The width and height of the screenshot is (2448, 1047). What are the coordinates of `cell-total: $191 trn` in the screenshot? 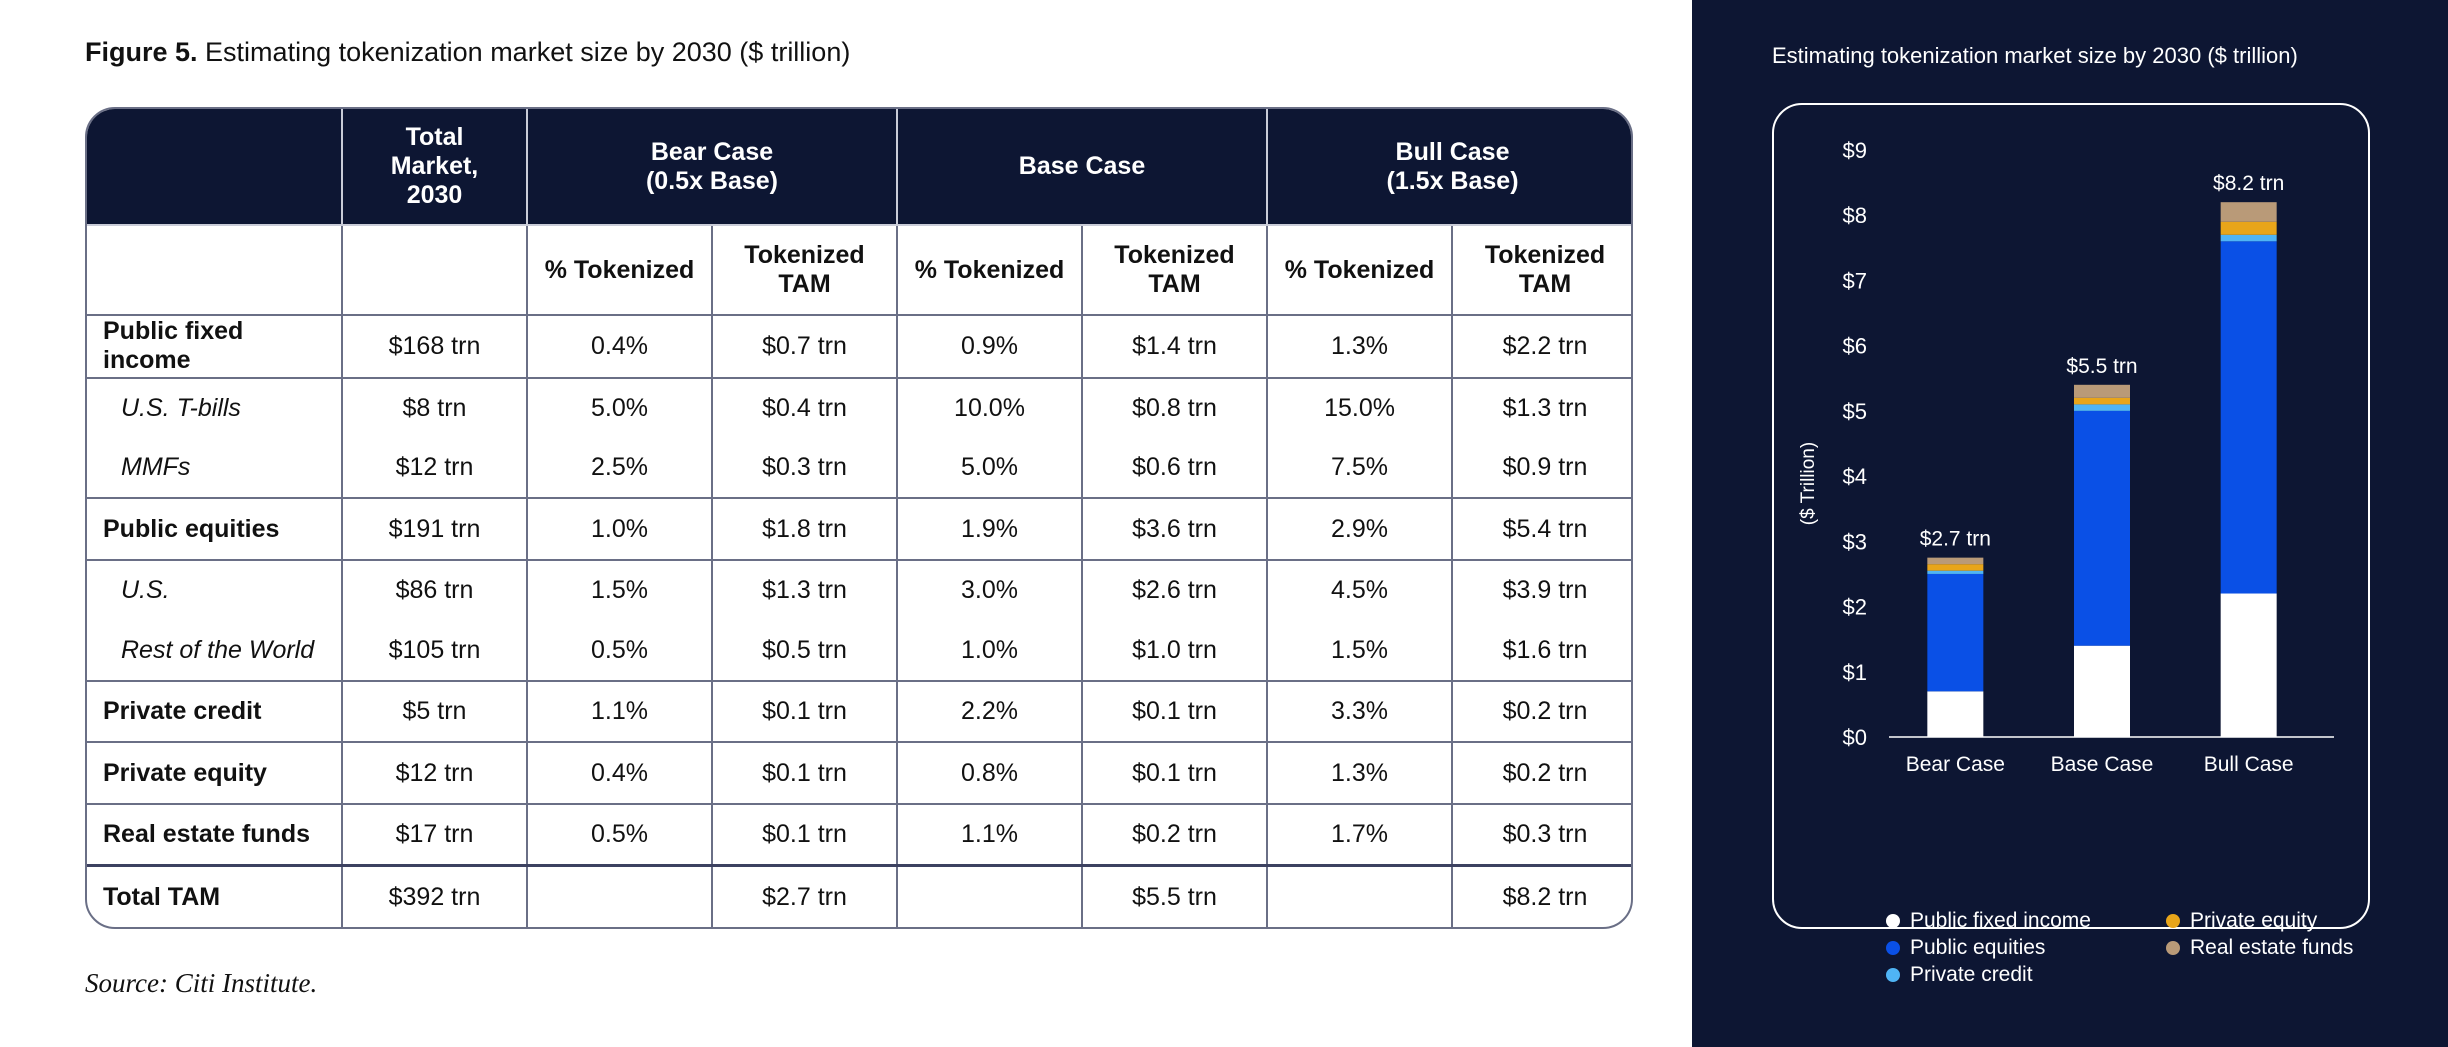 It's located at (434, 529).